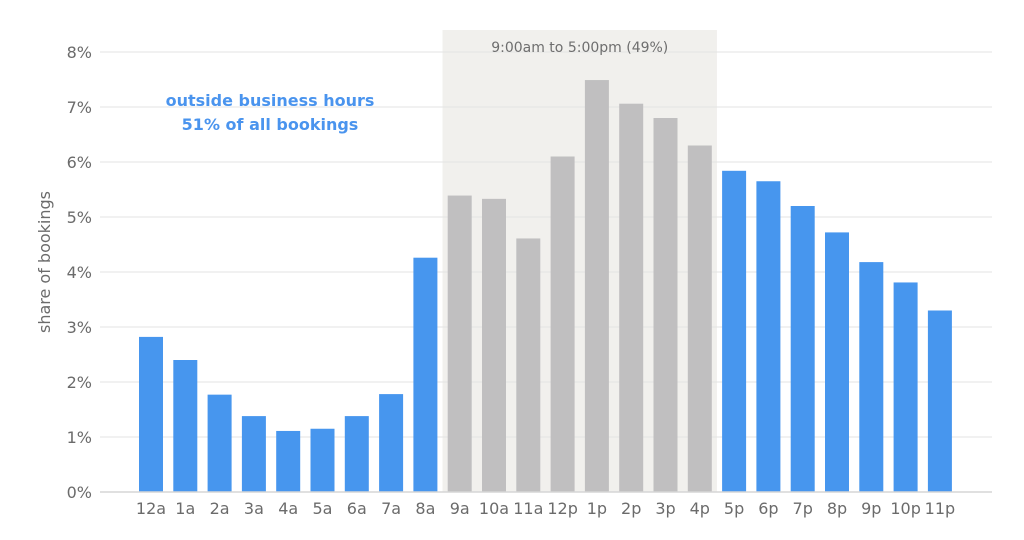 This screenshot has width=1024, height=540. What do you see at coordinates (288, 461) in the screenshot?
I see `bar-4a` at bounding box center [288, 461].